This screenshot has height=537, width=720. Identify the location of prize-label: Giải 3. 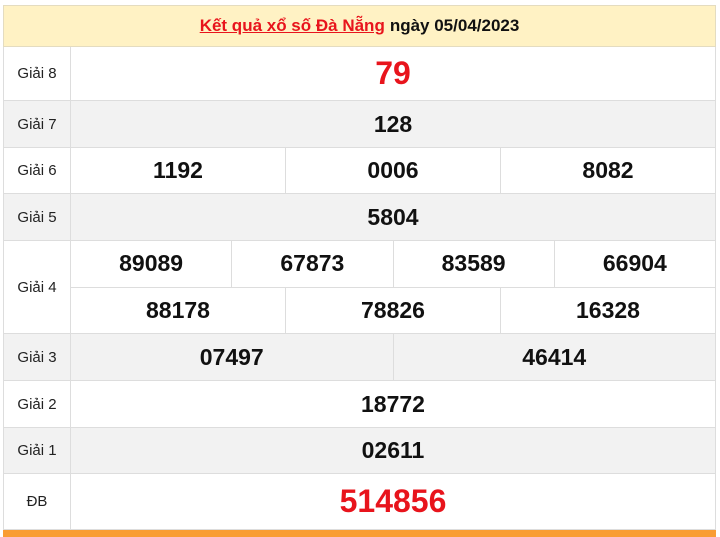
(37, 357).